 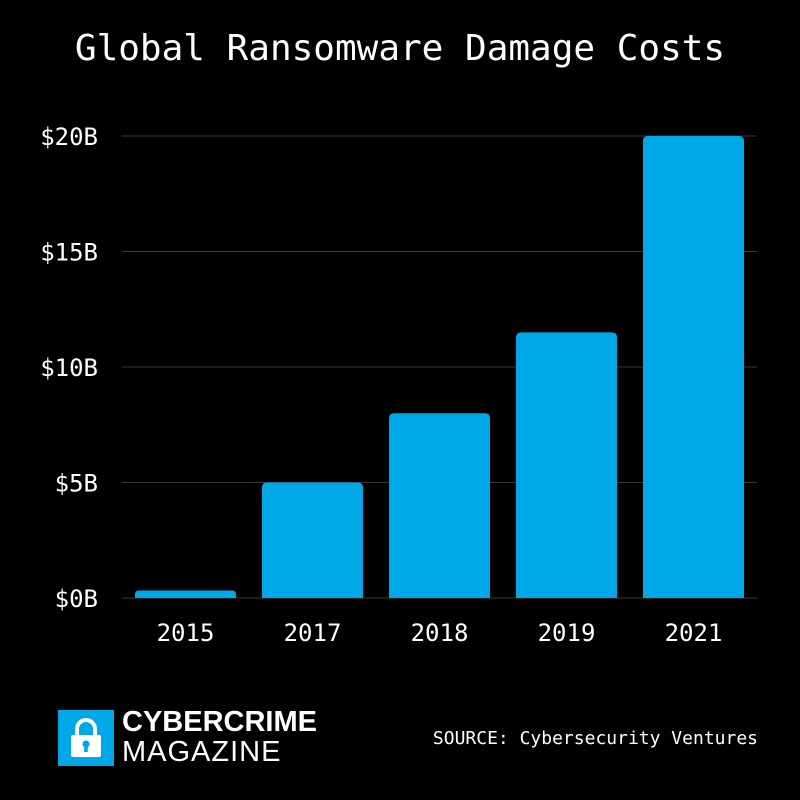 What do you see at coordinates (69, 368) in the screenshot?
I see `y-tick-label: $10B` at bounding box center [69, 368].